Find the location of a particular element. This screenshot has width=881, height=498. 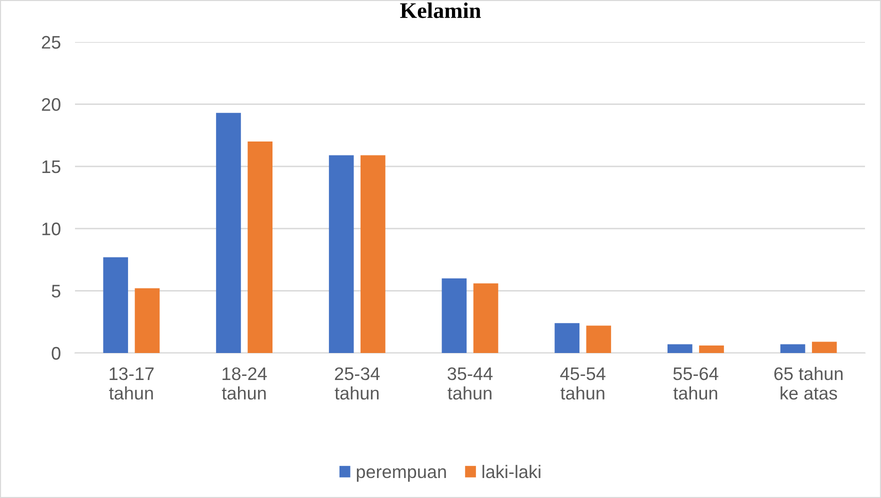

legend-label: perempuan is located at coordinates (401, 475).